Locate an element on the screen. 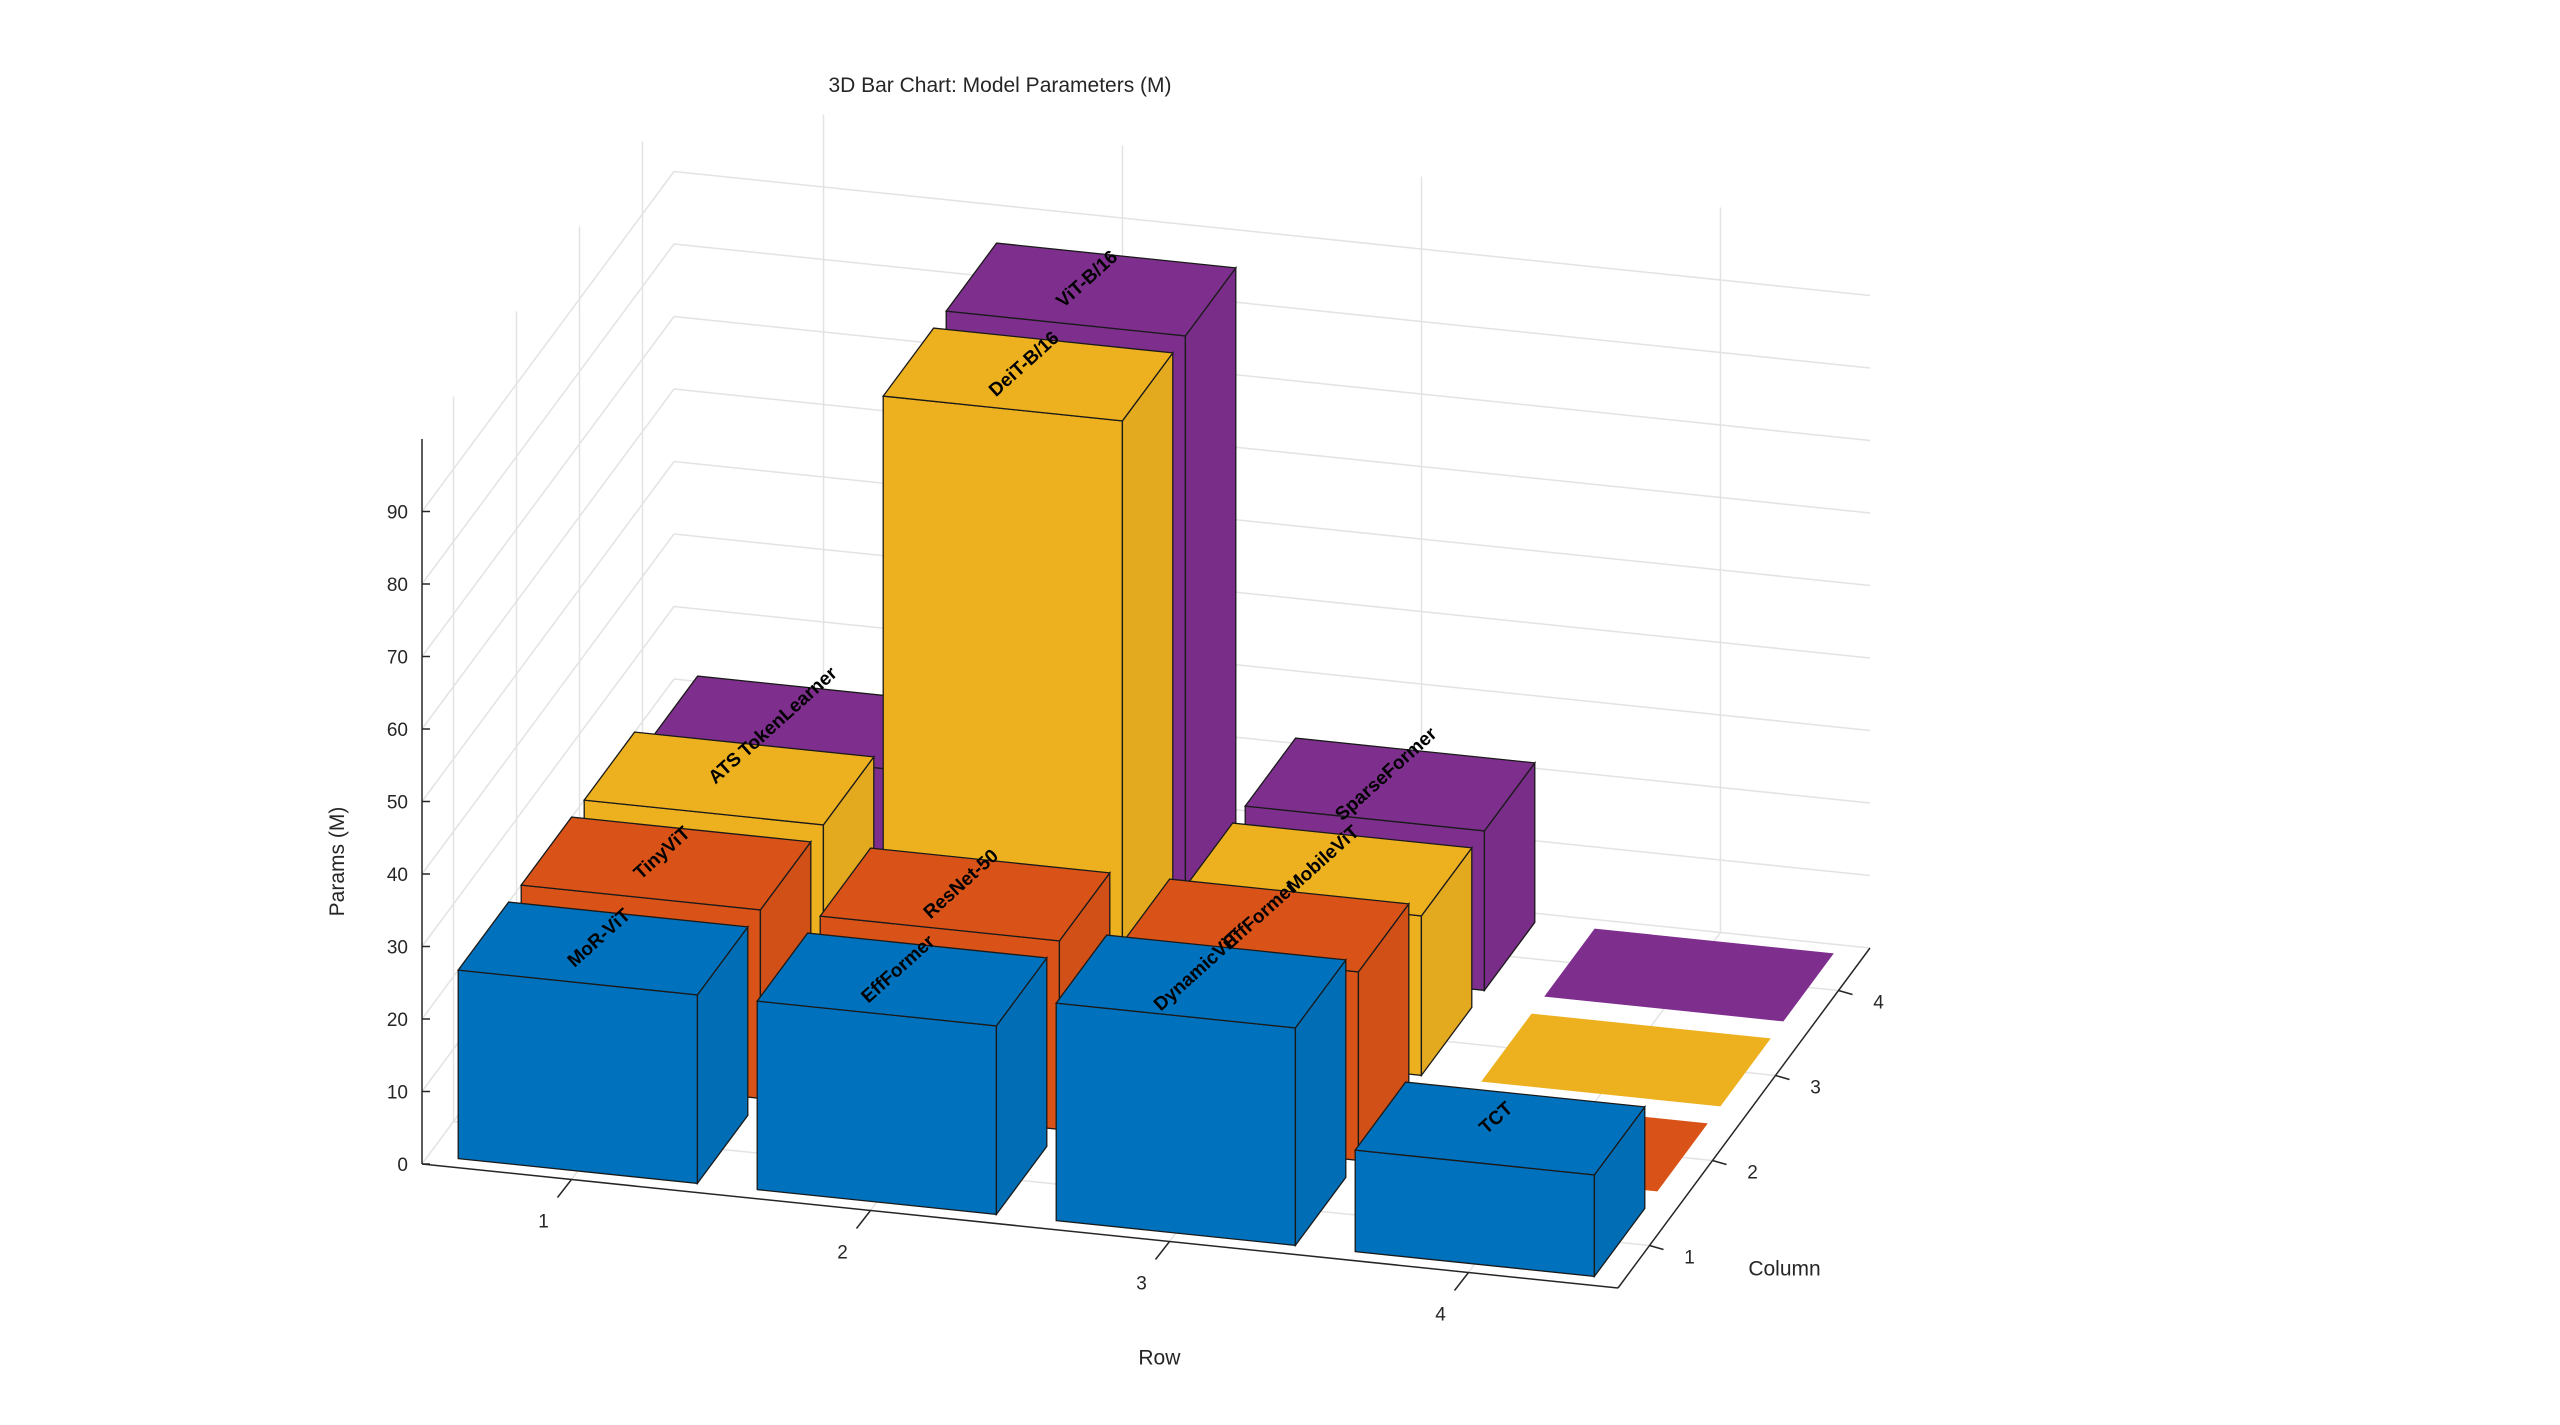 This screenshot has width=2560, height=1425. bar-r4-c1 is located at coordinates (1500, 1180).